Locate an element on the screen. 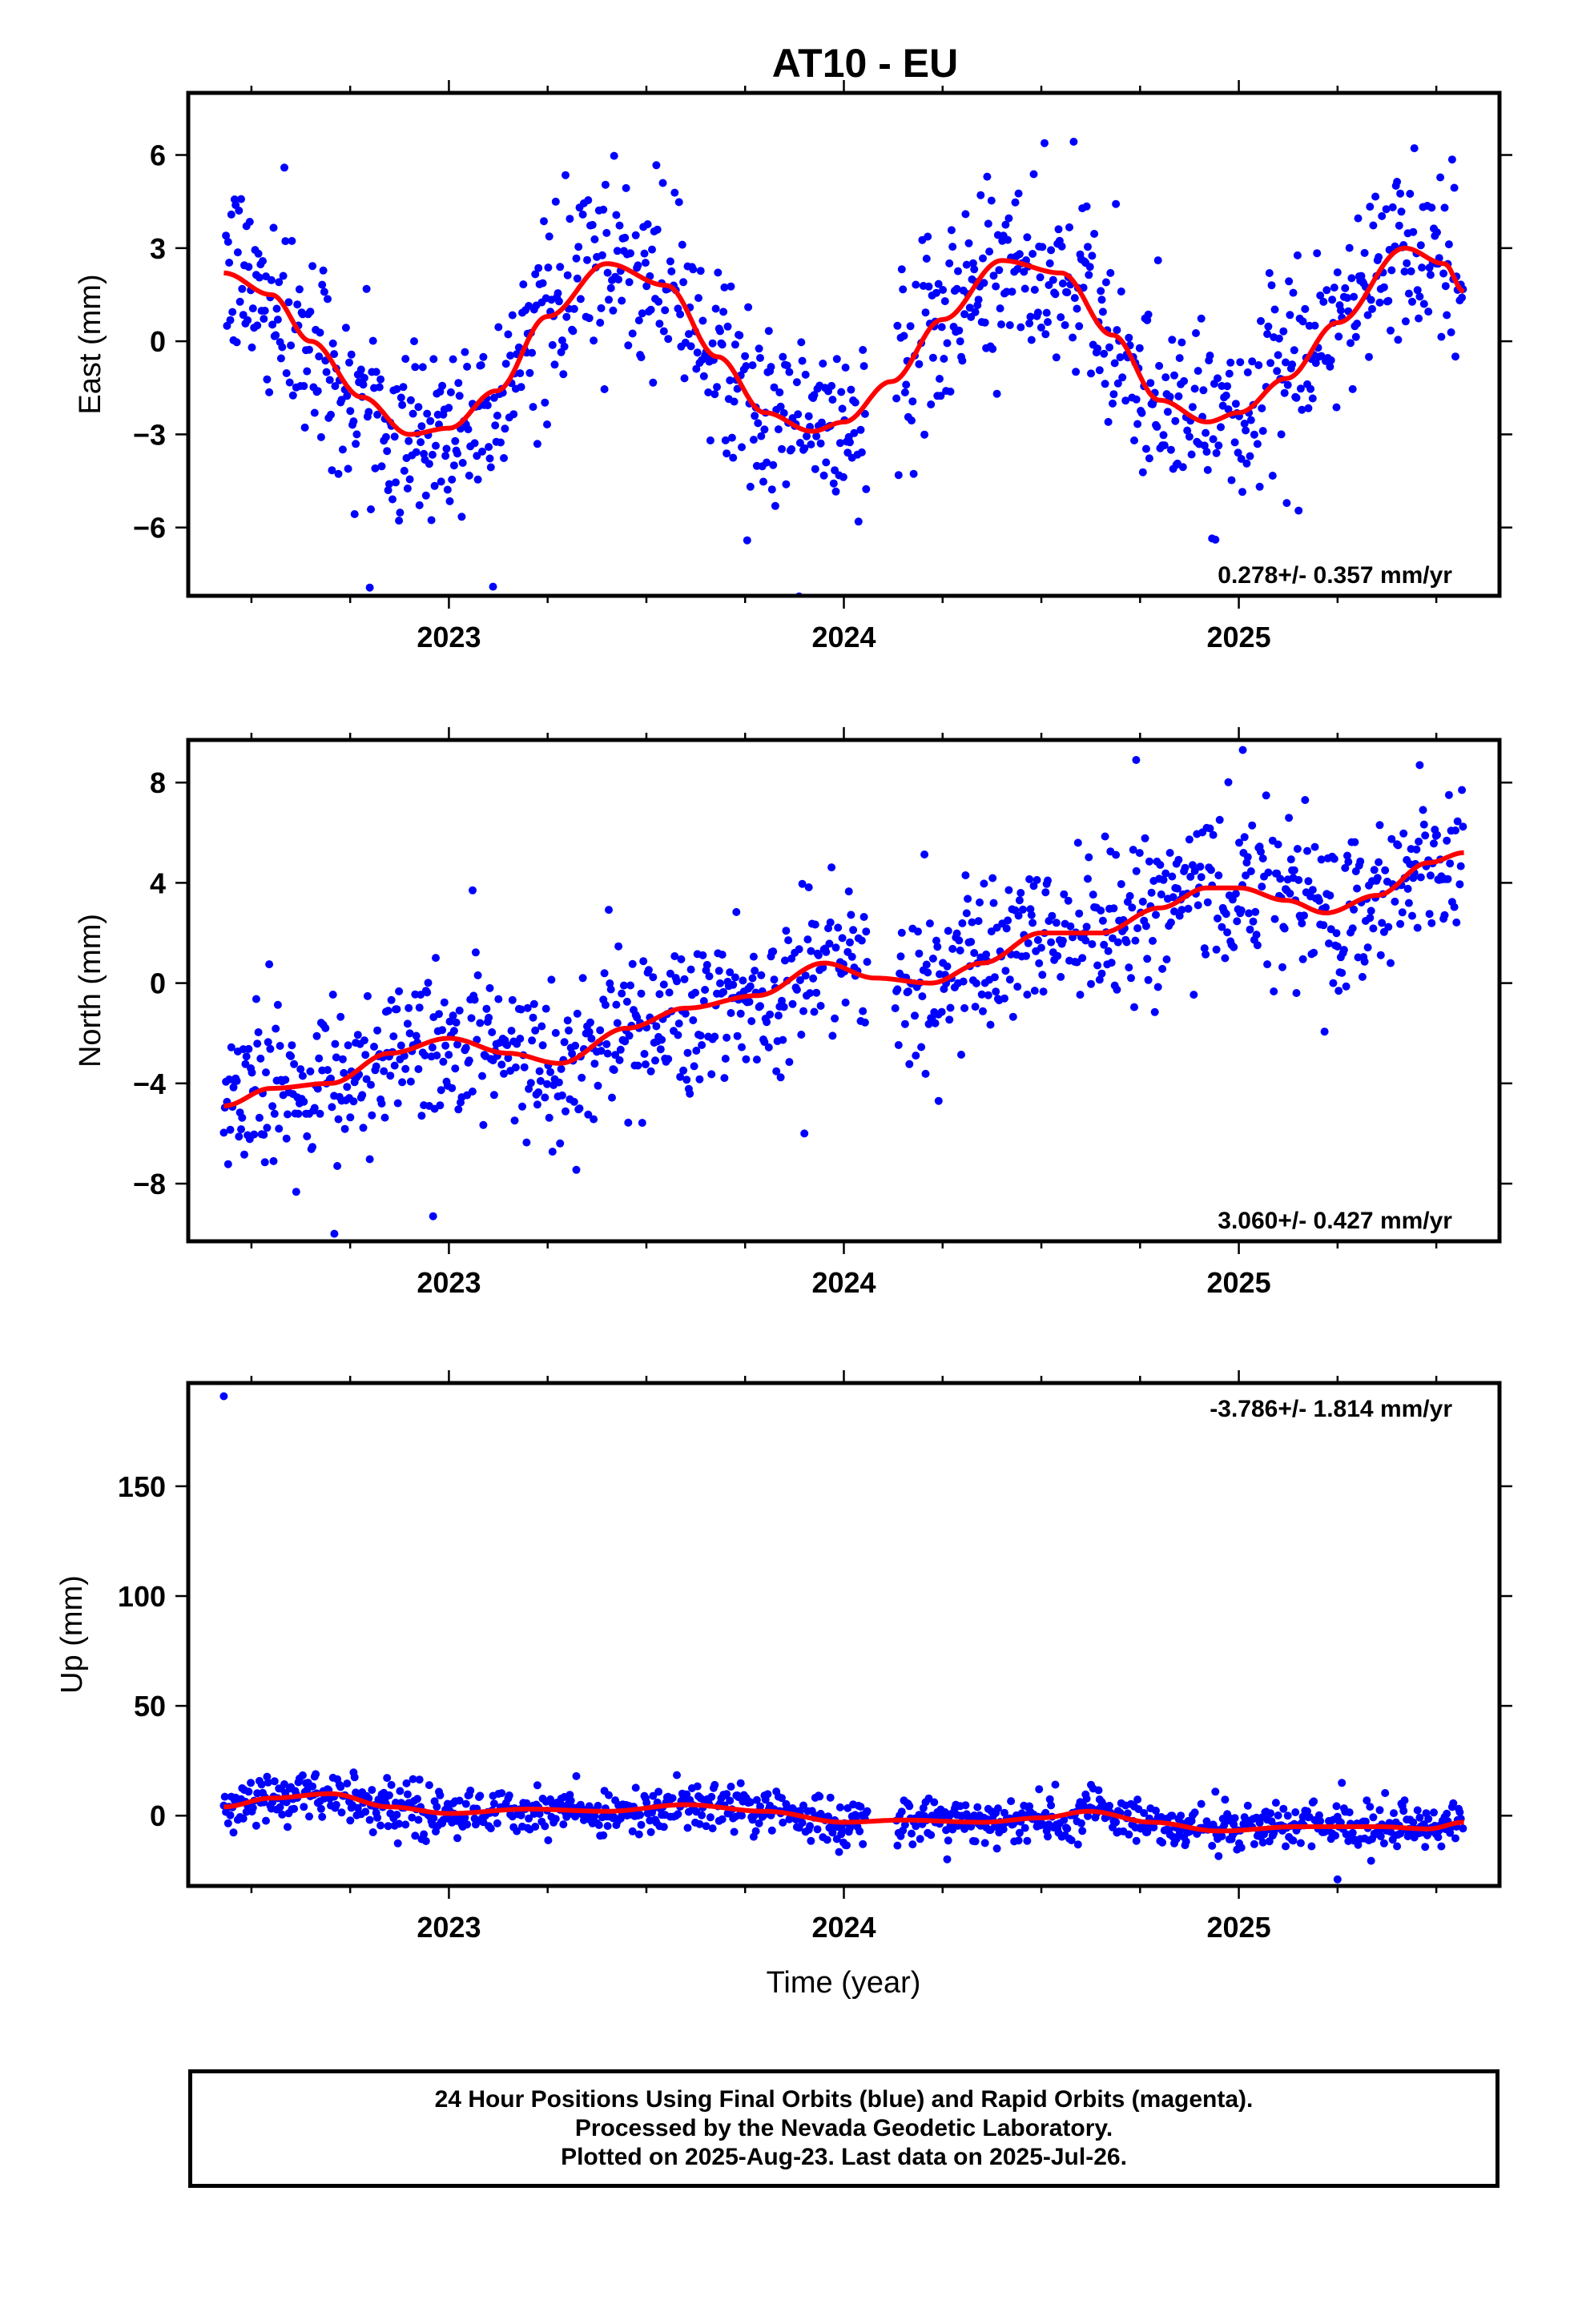 The height and width of the screenshot is (2324, 1582). rate-label: 3.060+/- 0.427 mm/yr is located at coordinates (1335, 1221).